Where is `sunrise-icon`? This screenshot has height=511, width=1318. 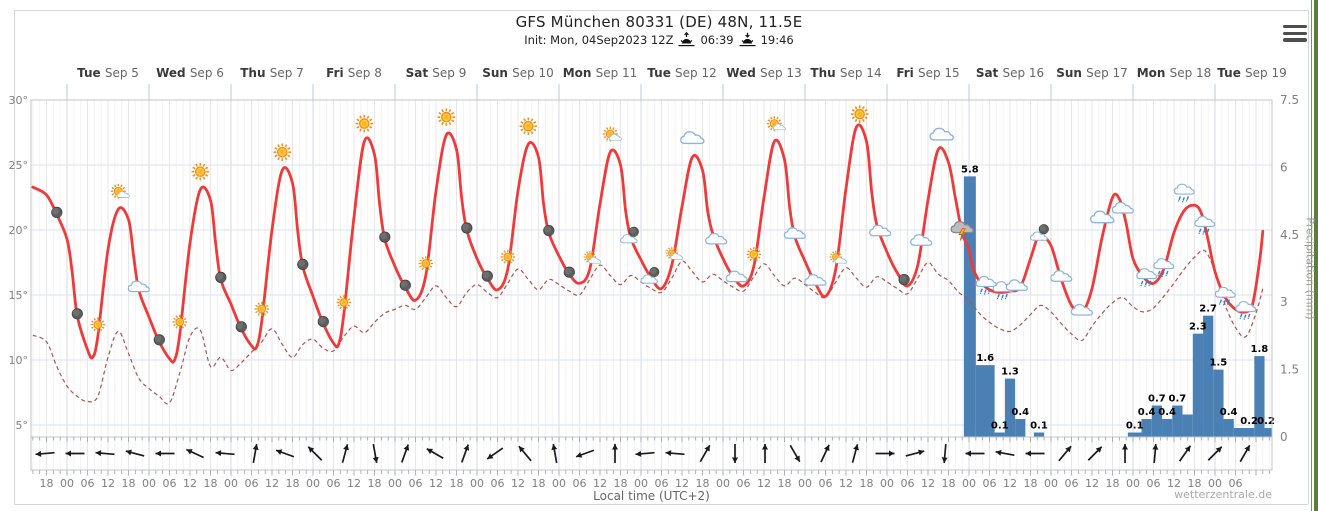 sunrise-icon is located at coordinates (686, 39).